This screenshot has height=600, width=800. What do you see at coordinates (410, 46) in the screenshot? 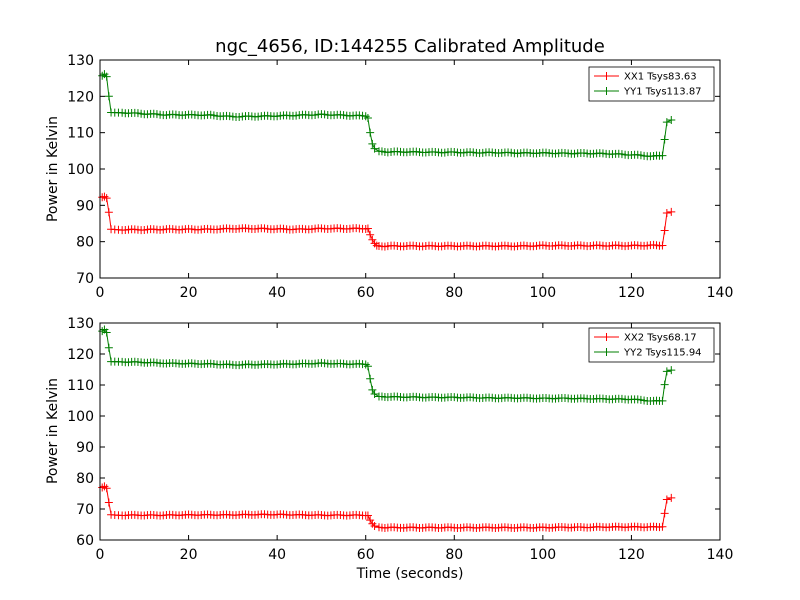
I see `figure-title: ngc_4656, ID:144255 Calibrated Amplitude` at bounding box center [410, 46].